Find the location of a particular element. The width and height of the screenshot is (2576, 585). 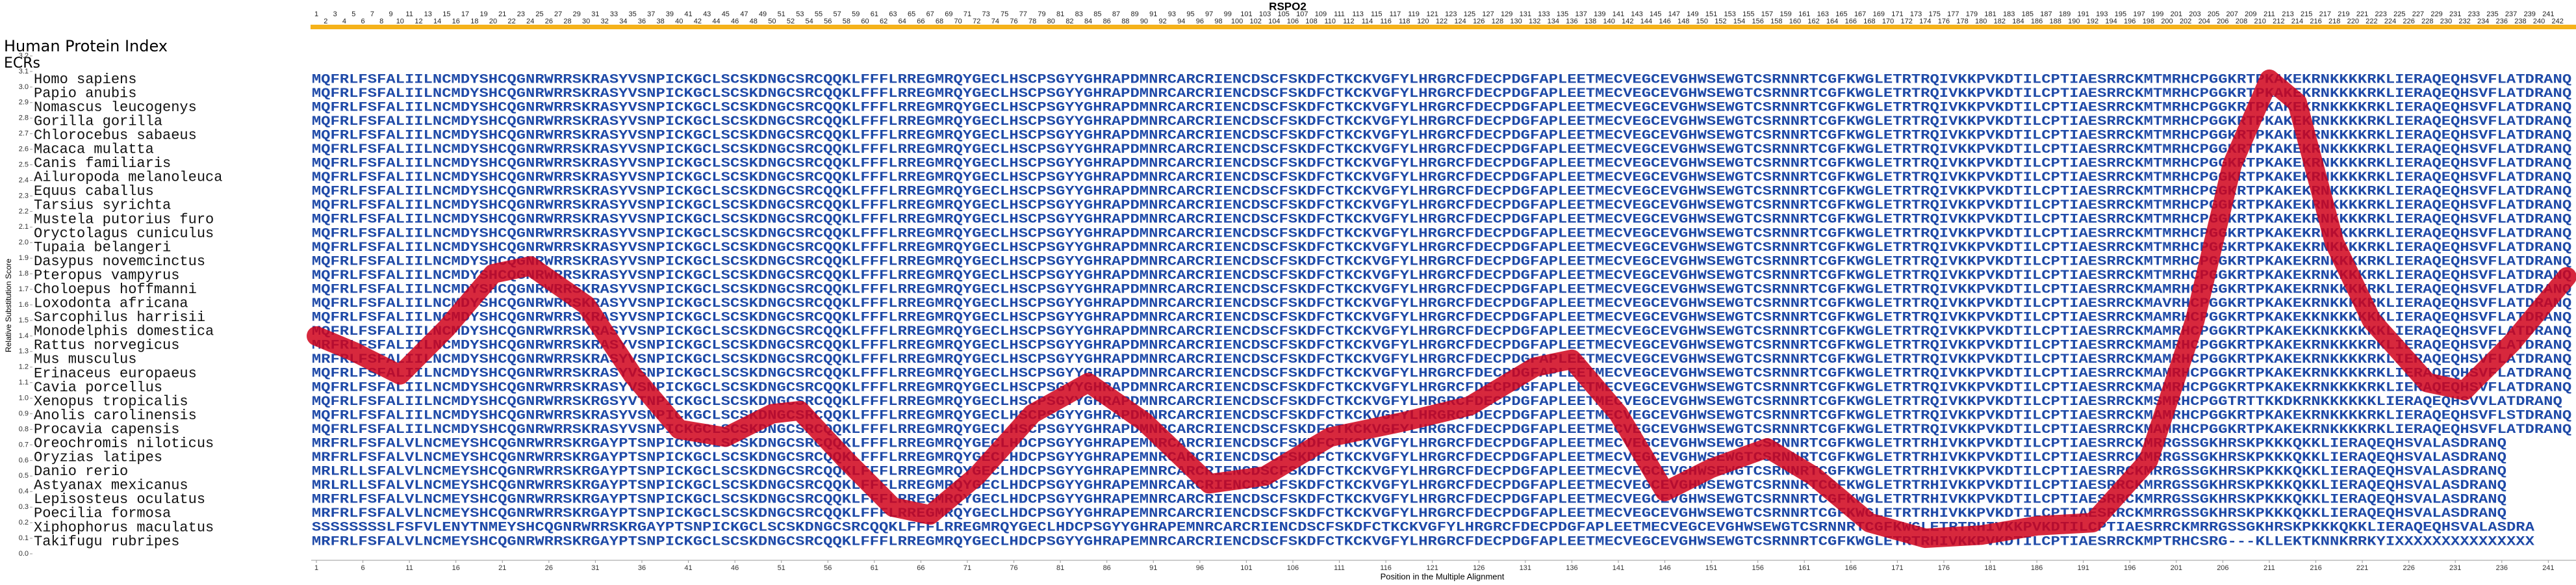

x-tick-label: 126 is located at coordinates (1479, 568).